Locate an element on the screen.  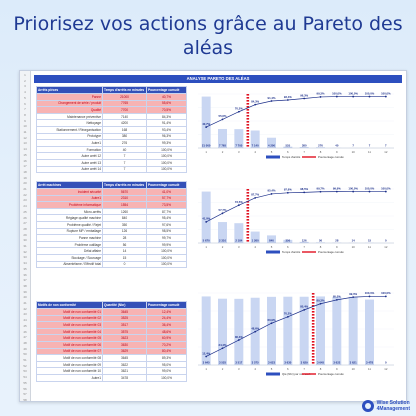
table-row: Formation 40 100,0% is located at coordinates (111, 149).